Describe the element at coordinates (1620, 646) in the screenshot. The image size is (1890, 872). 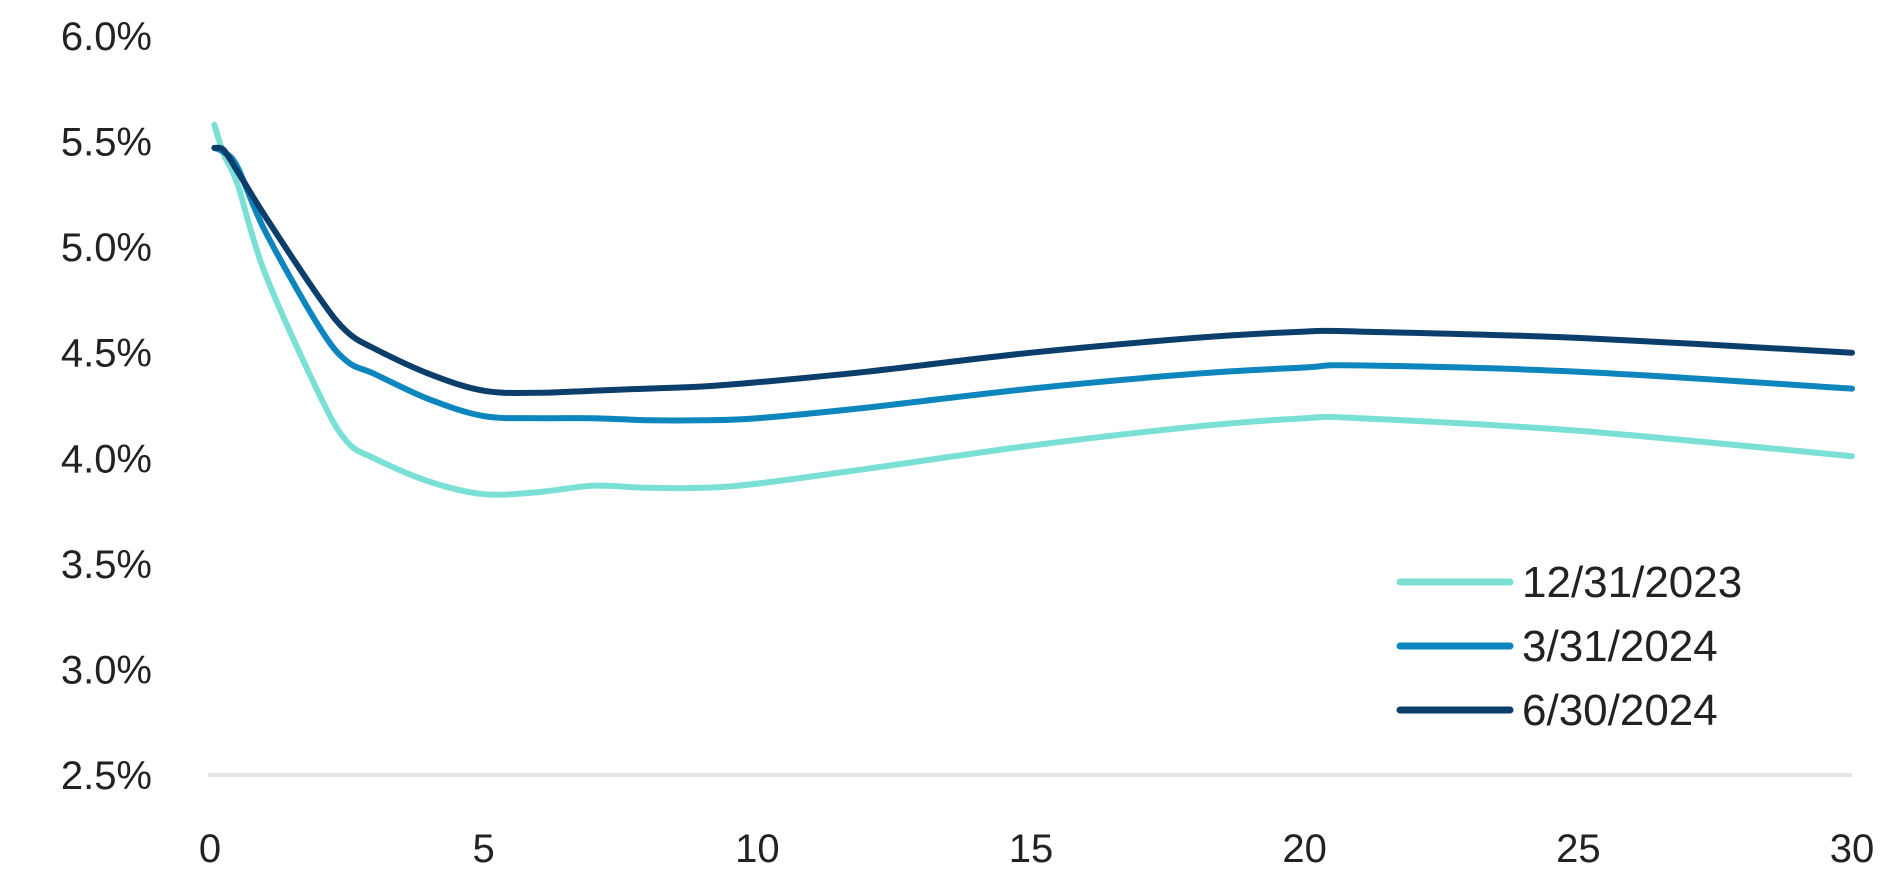
I see `legend-label: 3/31/2024` at that location.